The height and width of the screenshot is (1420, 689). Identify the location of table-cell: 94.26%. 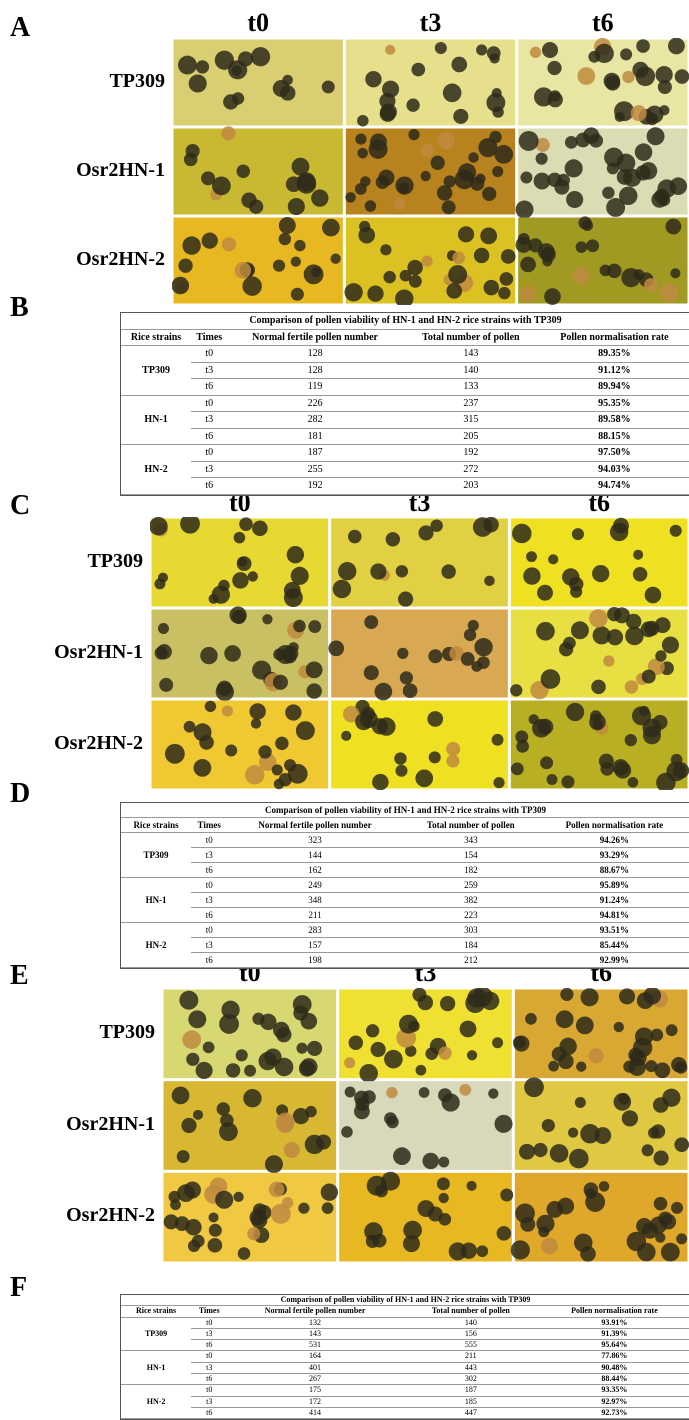
(613, 840).